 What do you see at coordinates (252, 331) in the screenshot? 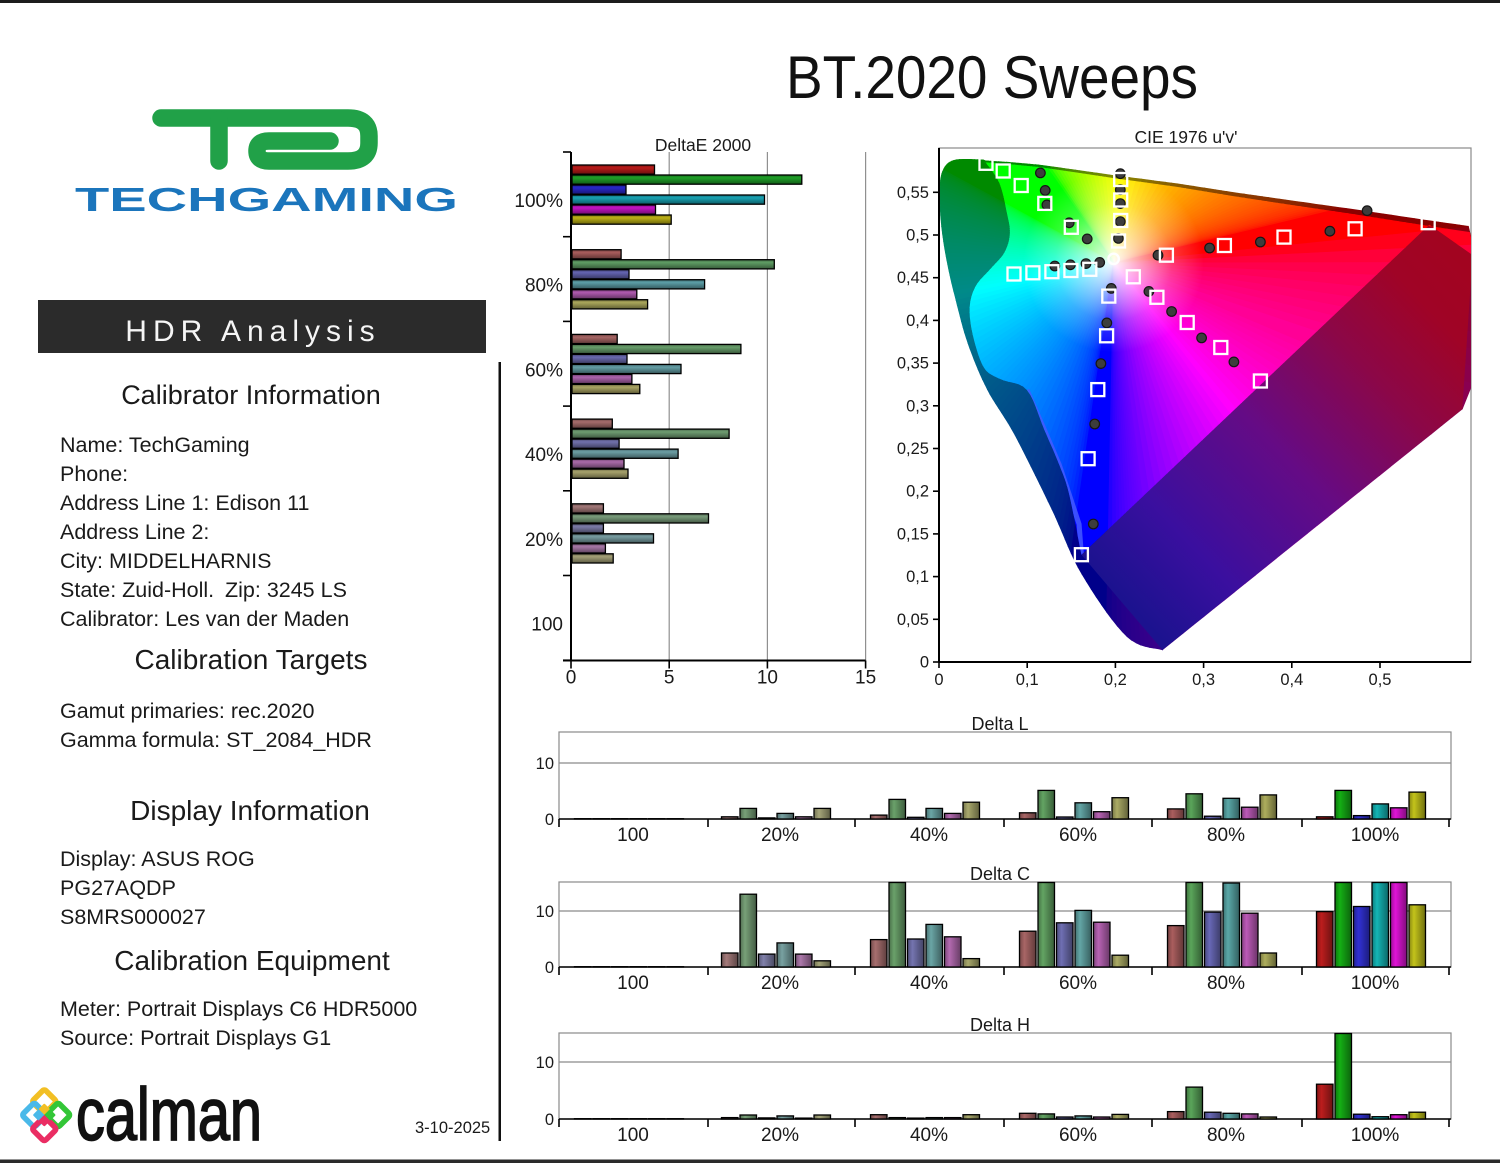
I see `svg-text: HDR Analysis` at bounding box center [252, 331].